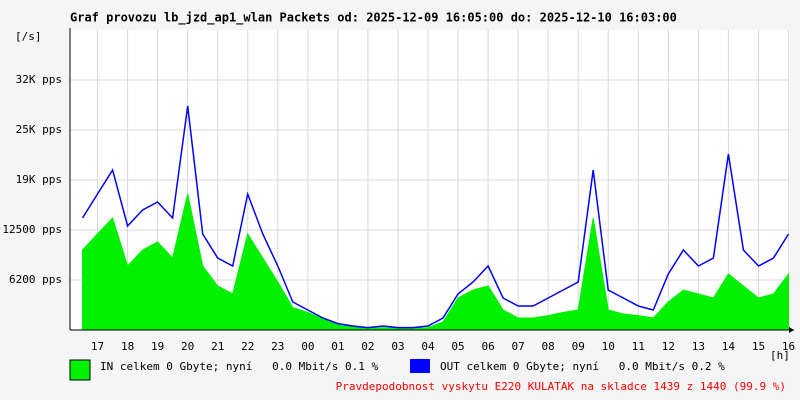  I want to click on x-axis-arrow, so click(791, 330).